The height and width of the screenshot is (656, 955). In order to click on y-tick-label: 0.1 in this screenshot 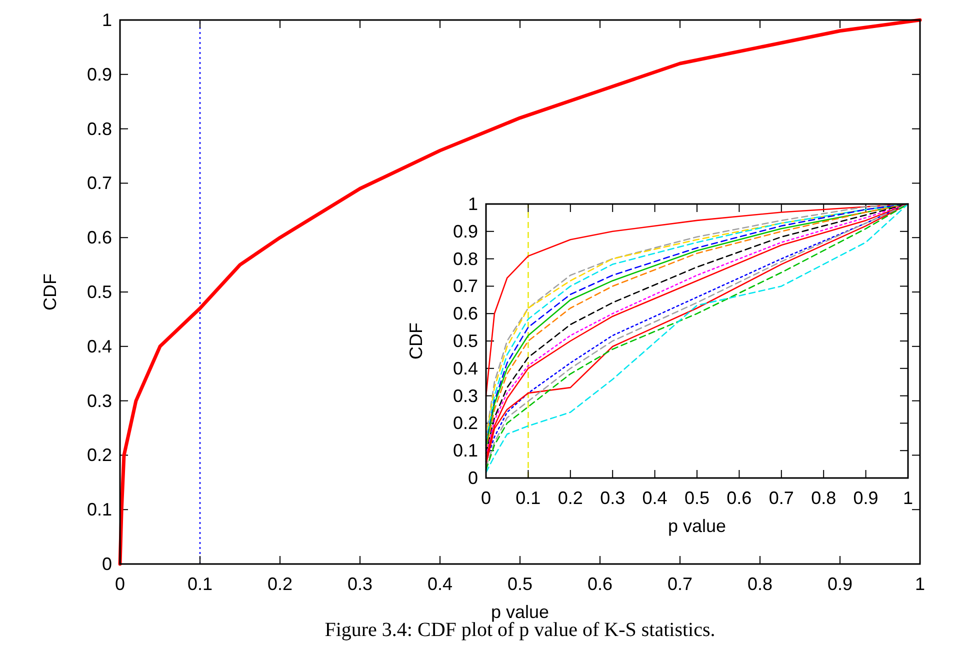, I will do `click(465, 450)`.